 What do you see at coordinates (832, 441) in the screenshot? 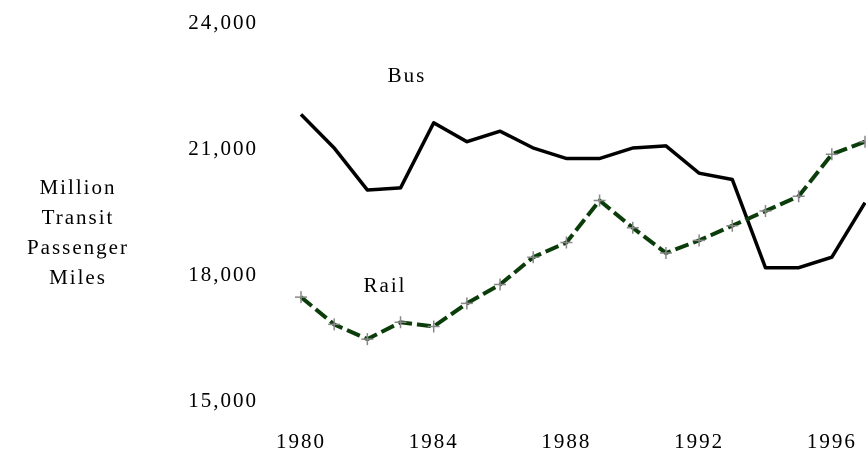
I see `x-tick-label: 1996` at bounding box center [832, 441].